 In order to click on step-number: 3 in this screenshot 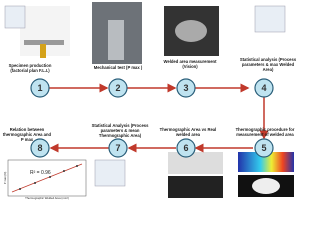, I will do `click(185, 88)`.